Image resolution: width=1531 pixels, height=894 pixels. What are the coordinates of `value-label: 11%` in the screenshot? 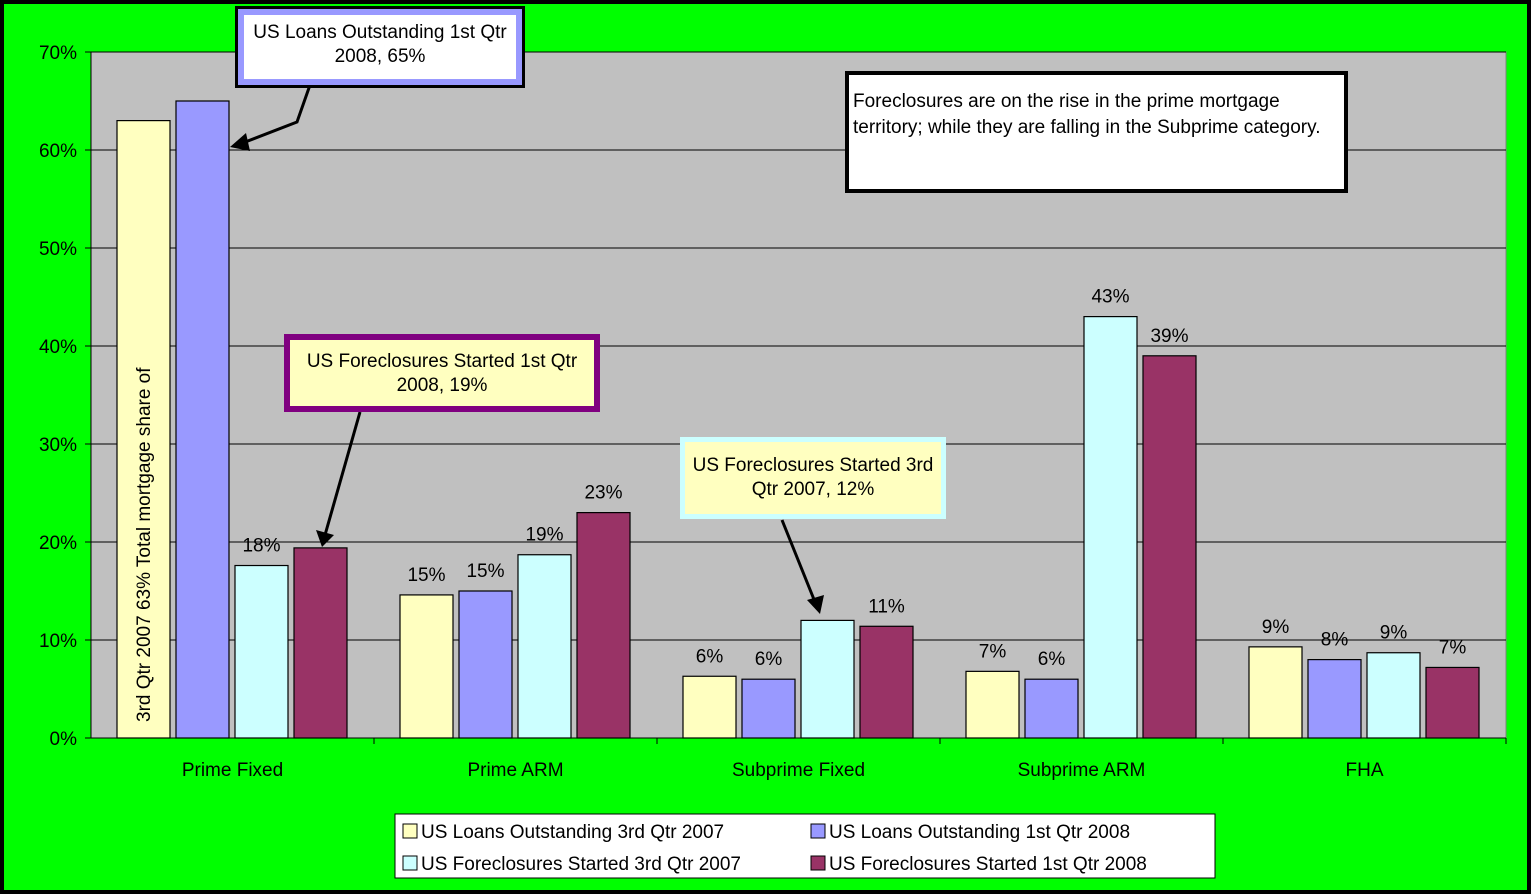 It's located at (886, 606).